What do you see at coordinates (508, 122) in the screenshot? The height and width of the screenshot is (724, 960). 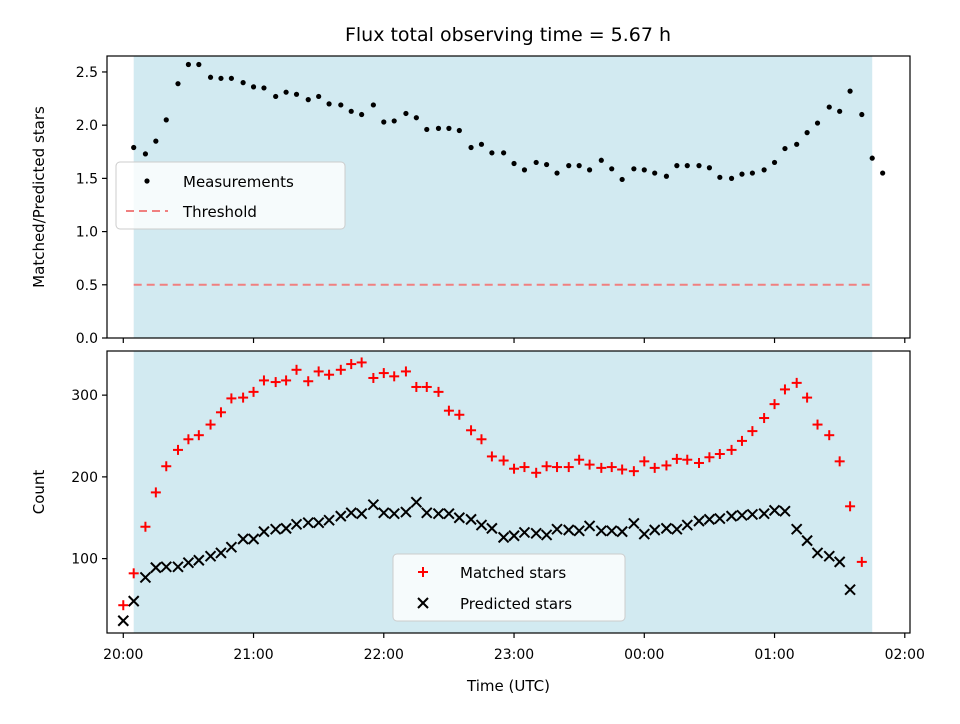 I see `measurement-points` at bounding box center [508, 122].